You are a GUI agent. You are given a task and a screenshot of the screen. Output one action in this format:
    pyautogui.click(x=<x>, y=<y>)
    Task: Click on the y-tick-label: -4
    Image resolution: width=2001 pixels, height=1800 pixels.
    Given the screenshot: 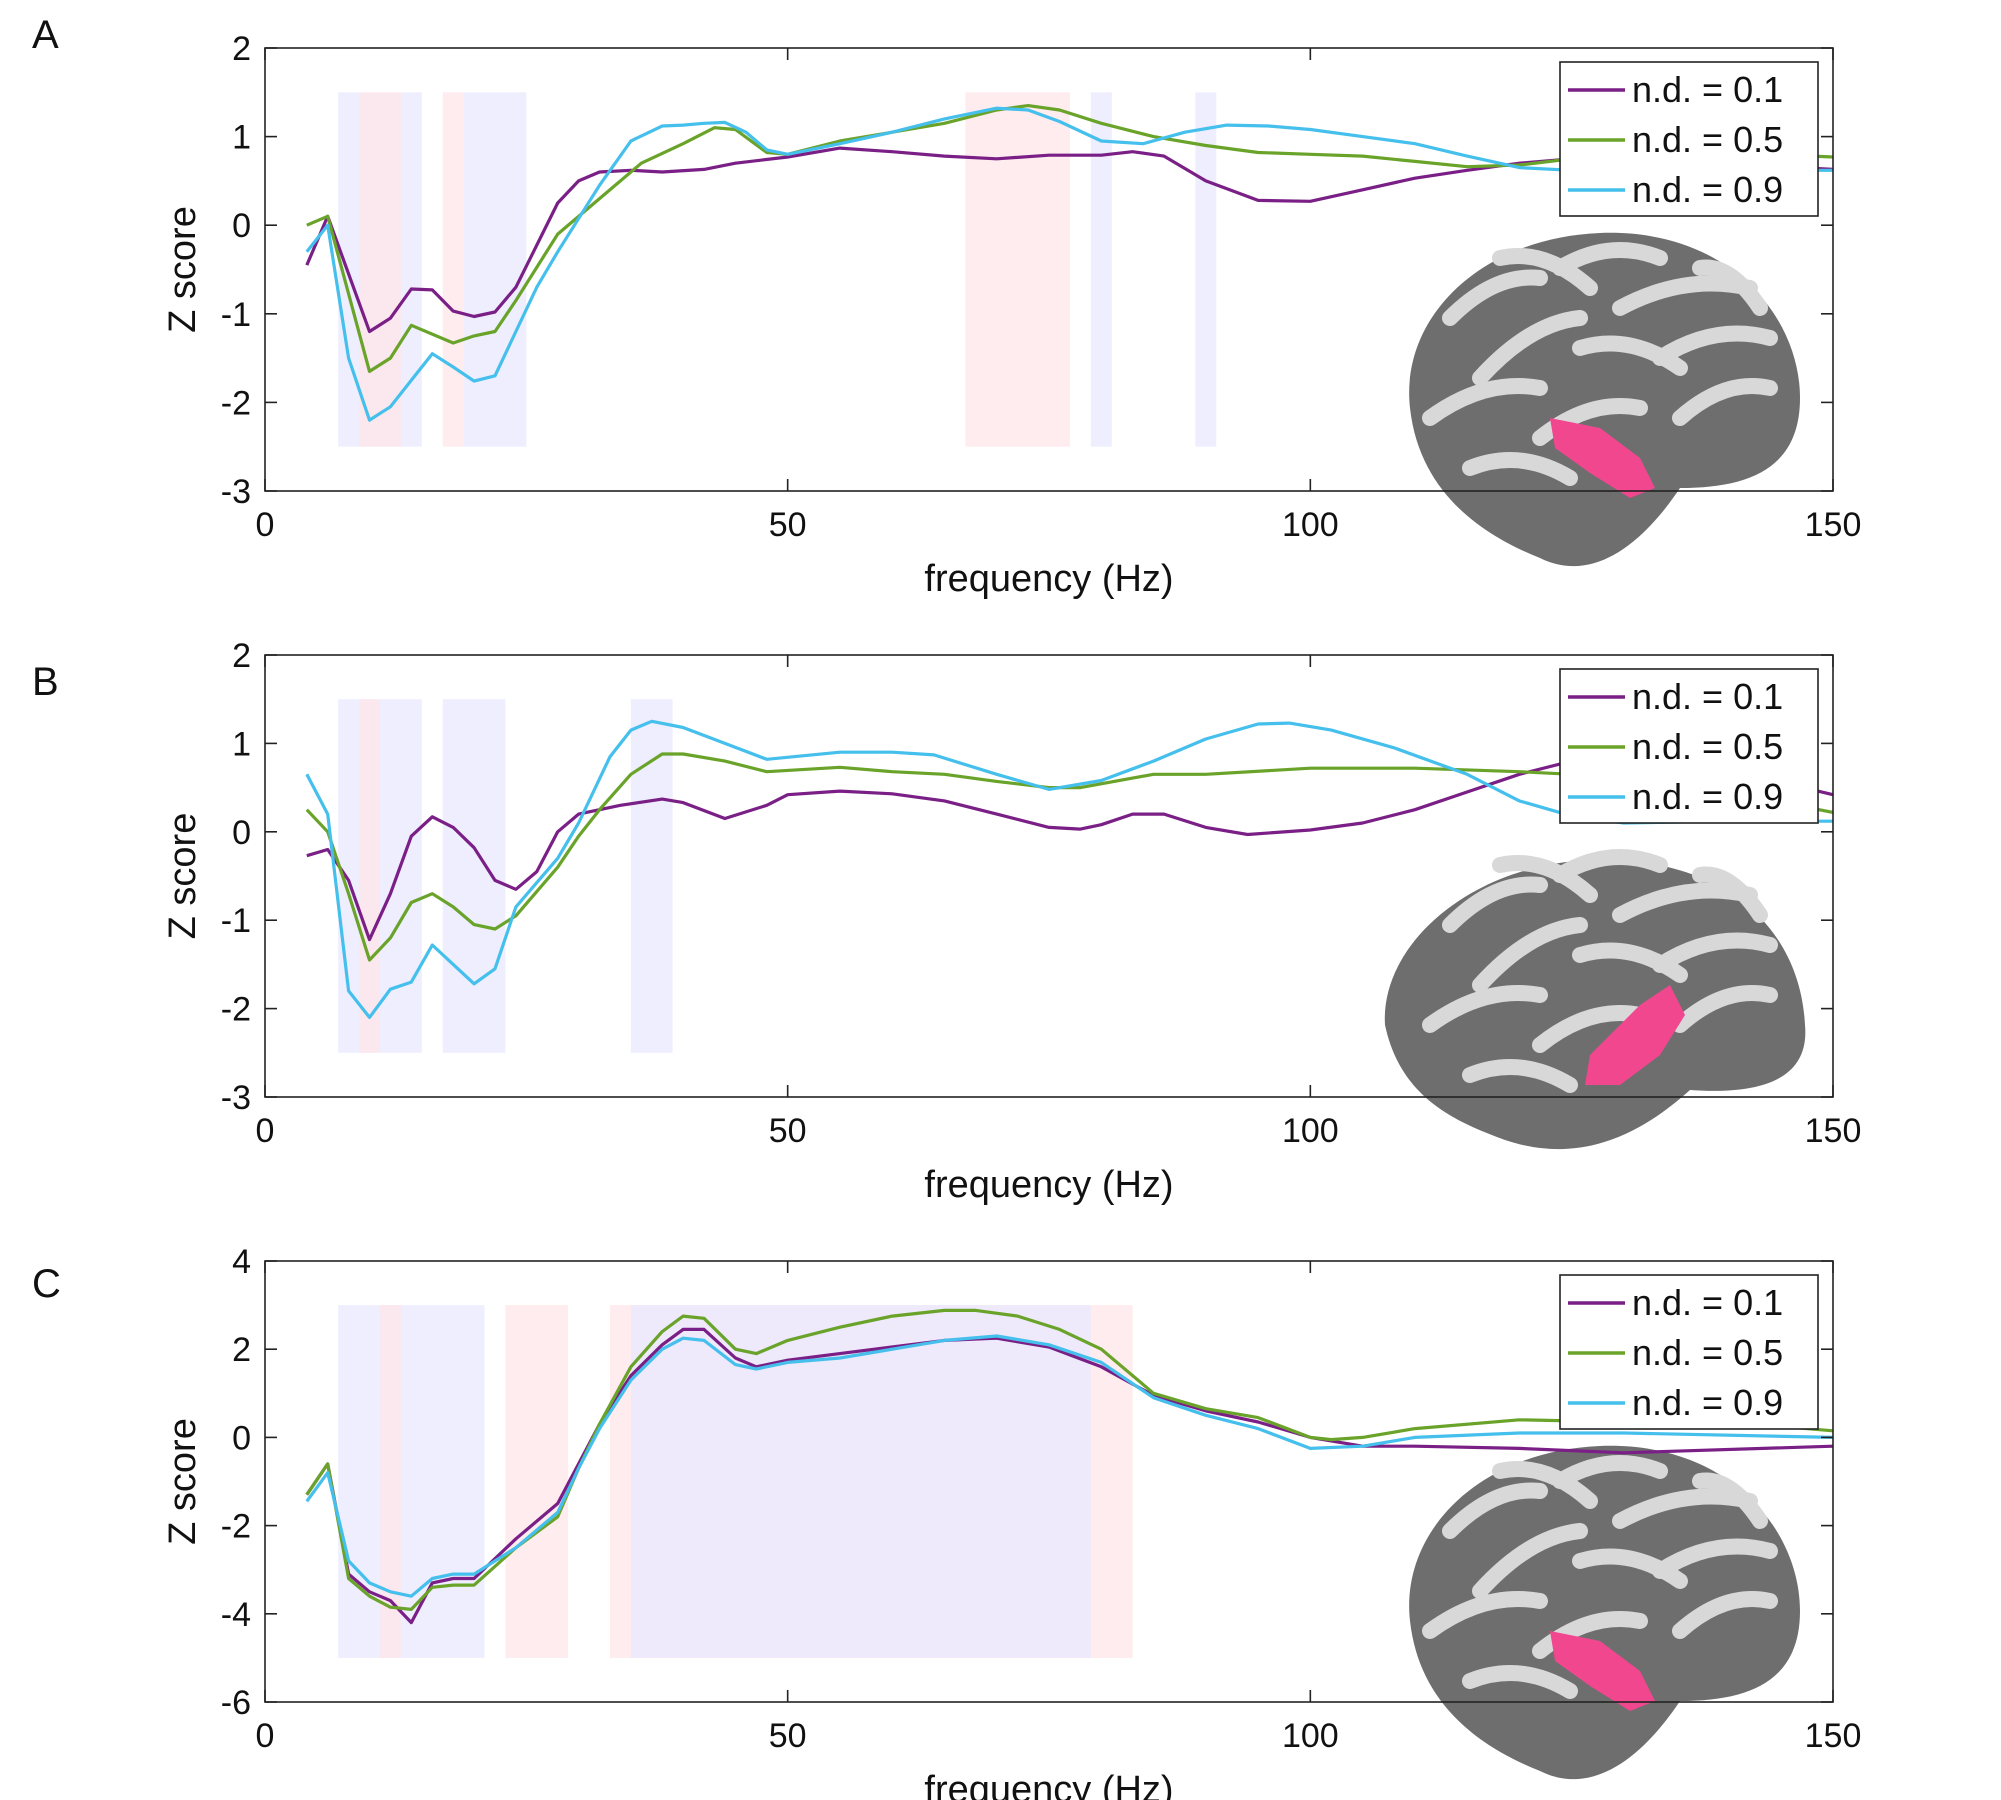 What is the action you would take?
    pyautogui.click(x=236, y=1615)
    